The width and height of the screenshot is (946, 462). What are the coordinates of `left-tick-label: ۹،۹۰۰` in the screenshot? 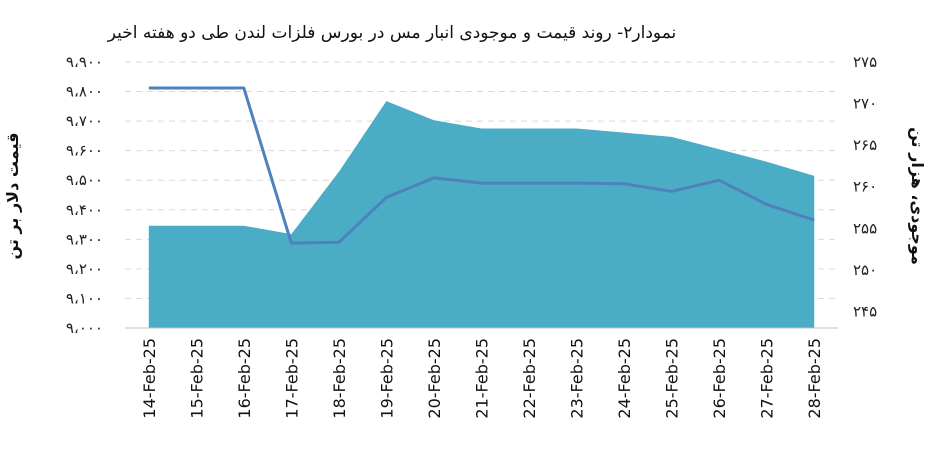 It's located at (84, 62).